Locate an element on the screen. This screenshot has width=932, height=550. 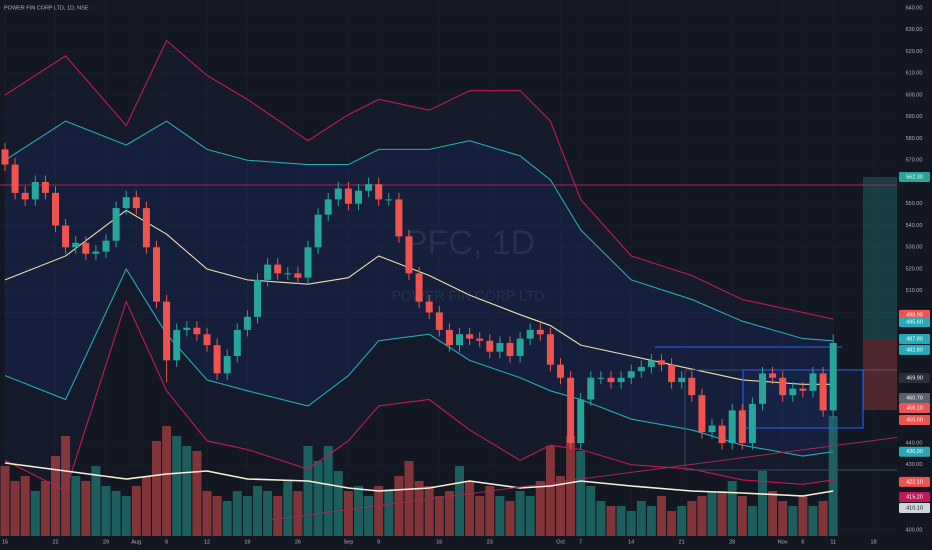
price-tag-label: 487.80 is located at coordinates (914, 339).